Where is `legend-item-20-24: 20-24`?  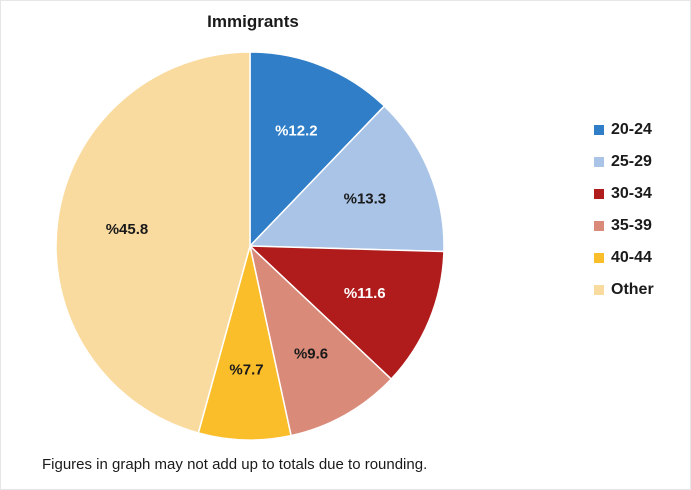
legend-item-20-24: 20-24 is located at coordinates (624, 129).